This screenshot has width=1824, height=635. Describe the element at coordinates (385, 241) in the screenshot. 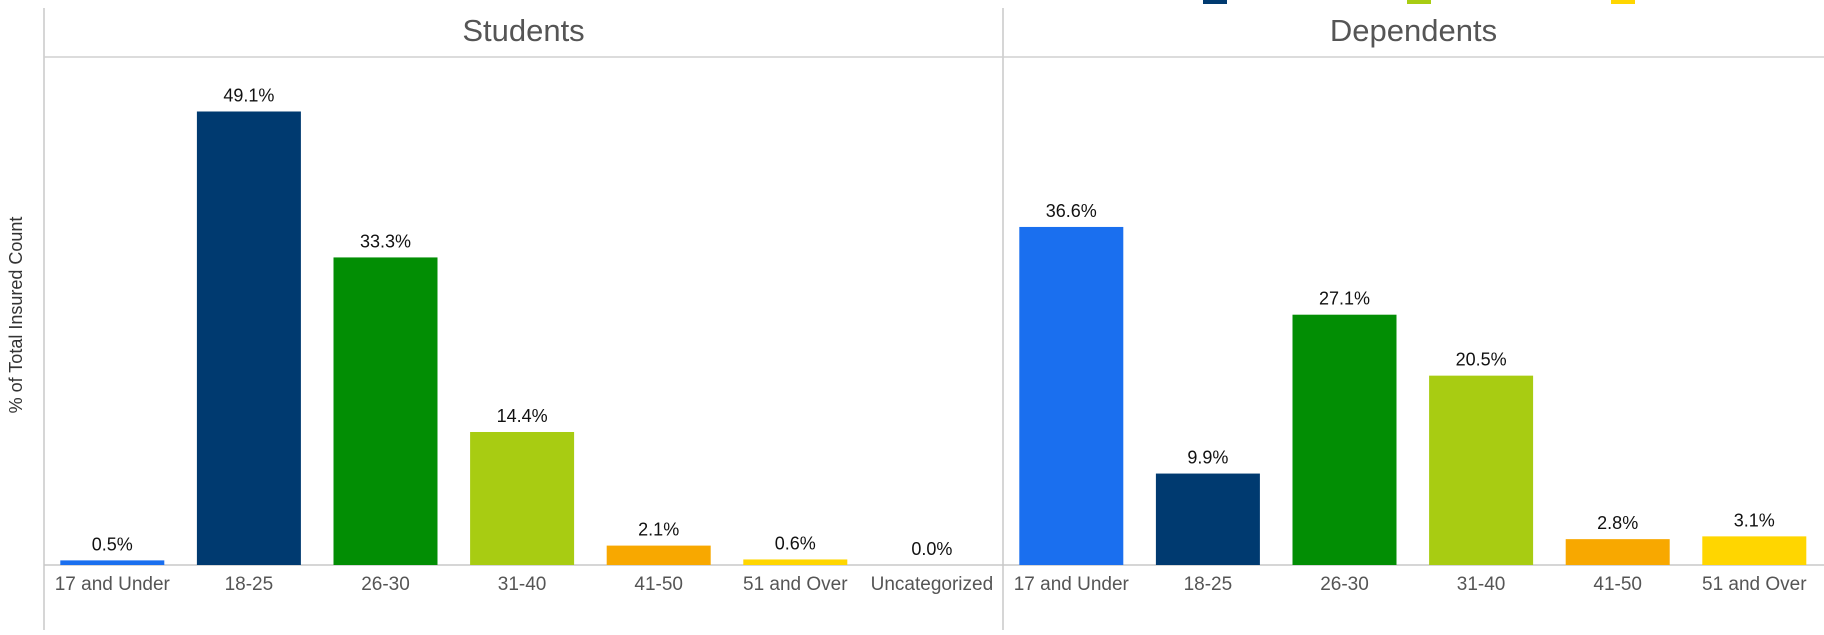

I see `data-label: 33.3%` at that location.